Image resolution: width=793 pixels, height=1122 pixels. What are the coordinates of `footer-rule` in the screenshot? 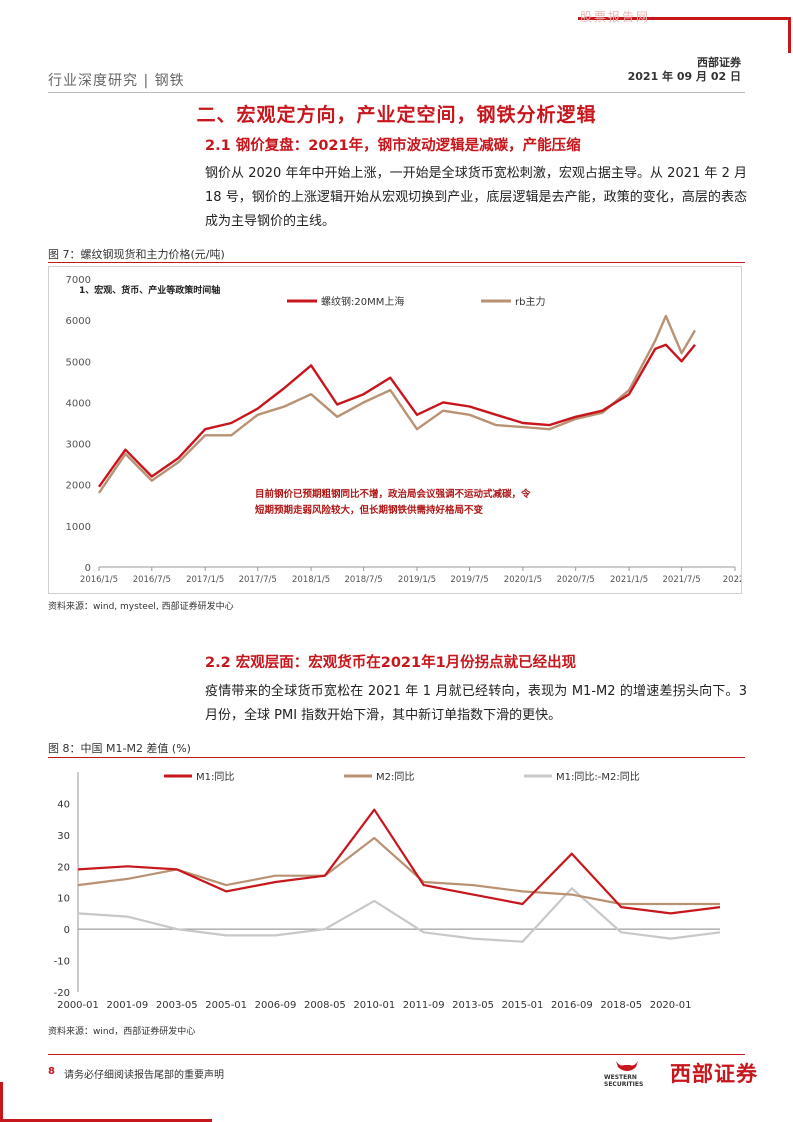 It's located at (396, 1054).